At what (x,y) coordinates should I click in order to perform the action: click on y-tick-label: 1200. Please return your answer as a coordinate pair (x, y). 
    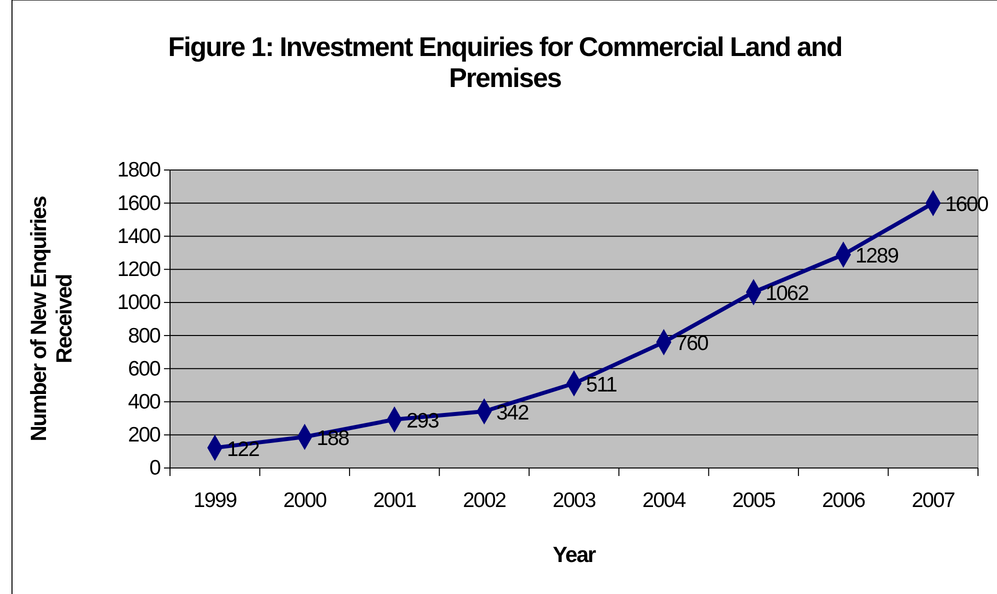
    Looking at the image, I should click on (138, 270).